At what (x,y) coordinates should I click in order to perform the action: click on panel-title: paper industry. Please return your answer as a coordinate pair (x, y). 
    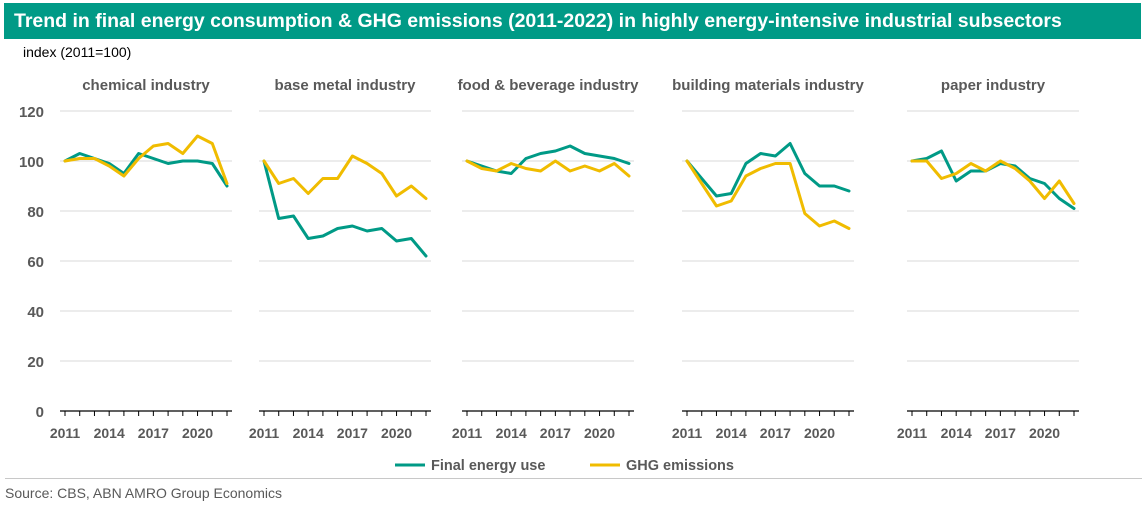
    Looking at the image, I should click on (993, 85).